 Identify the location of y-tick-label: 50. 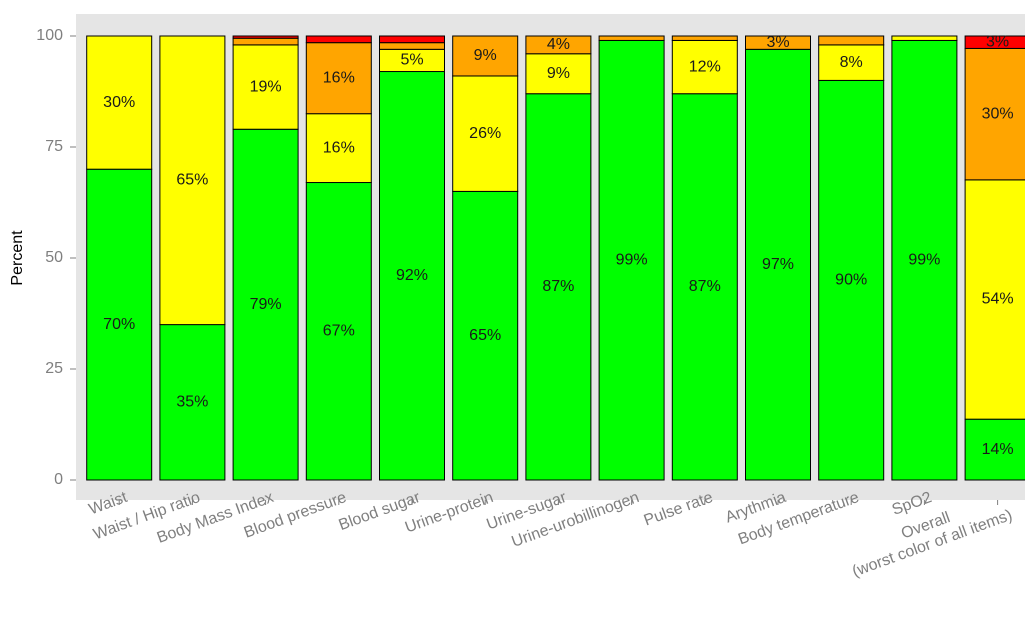
(54, 257).